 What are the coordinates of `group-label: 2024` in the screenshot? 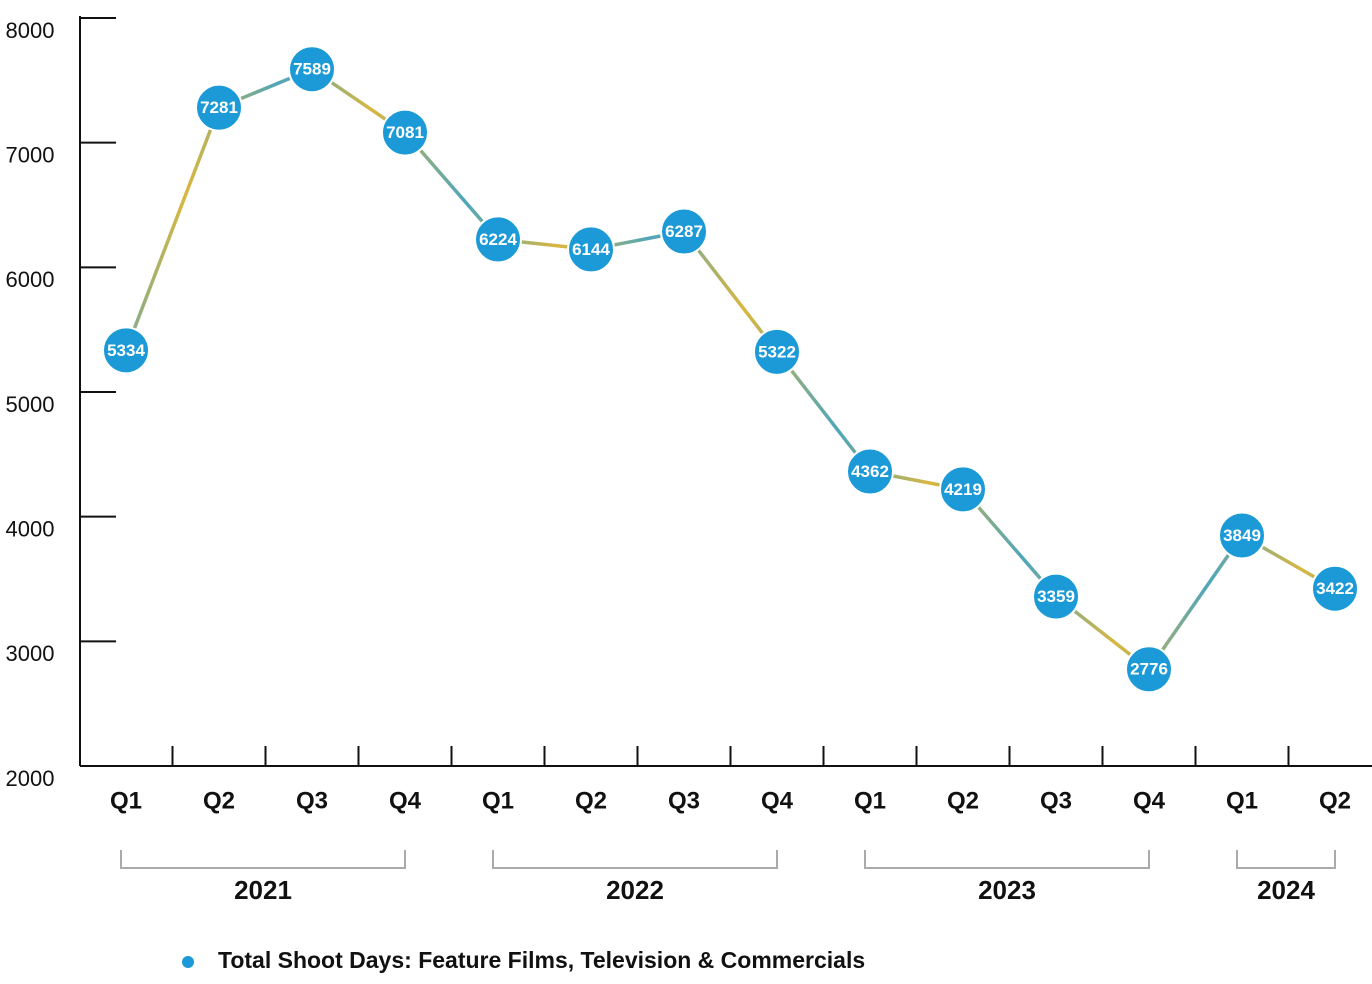 It's located at (1286, 890).